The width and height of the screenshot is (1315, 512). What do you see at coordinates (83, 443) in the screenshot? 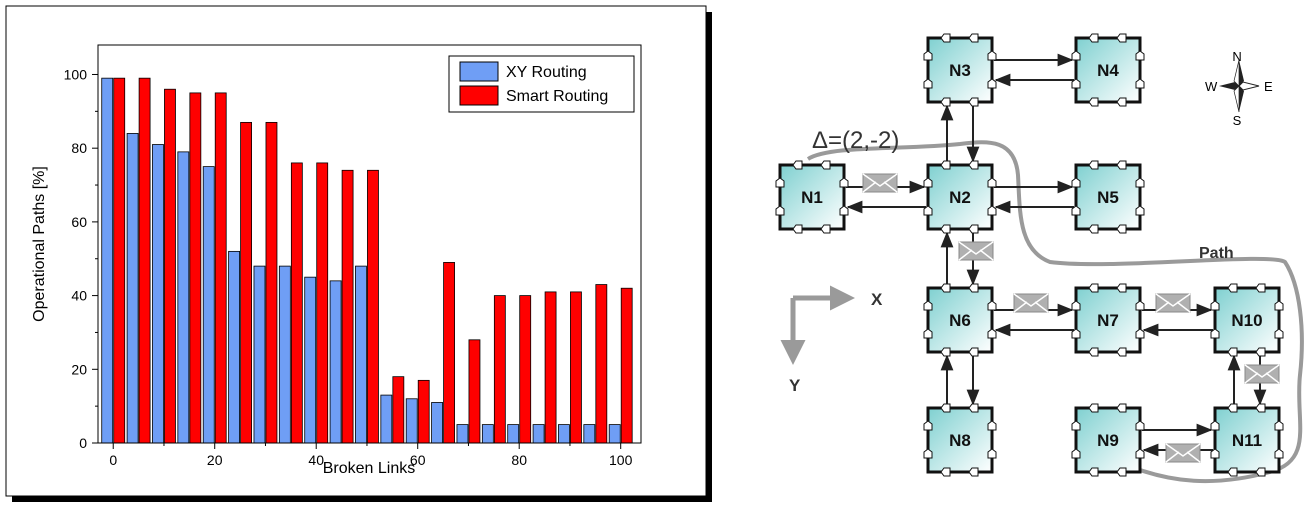
I see `y-tick-label: 0` at bounding box center [83, 443].